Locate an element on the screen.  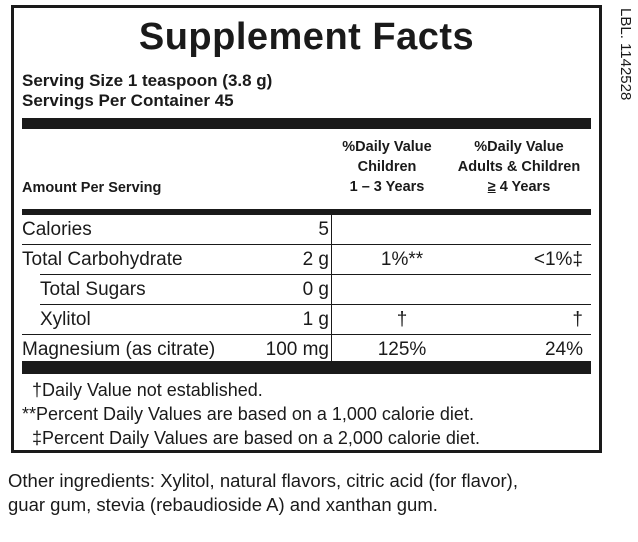
thick-divider-top is located at coordinates (306, 123).